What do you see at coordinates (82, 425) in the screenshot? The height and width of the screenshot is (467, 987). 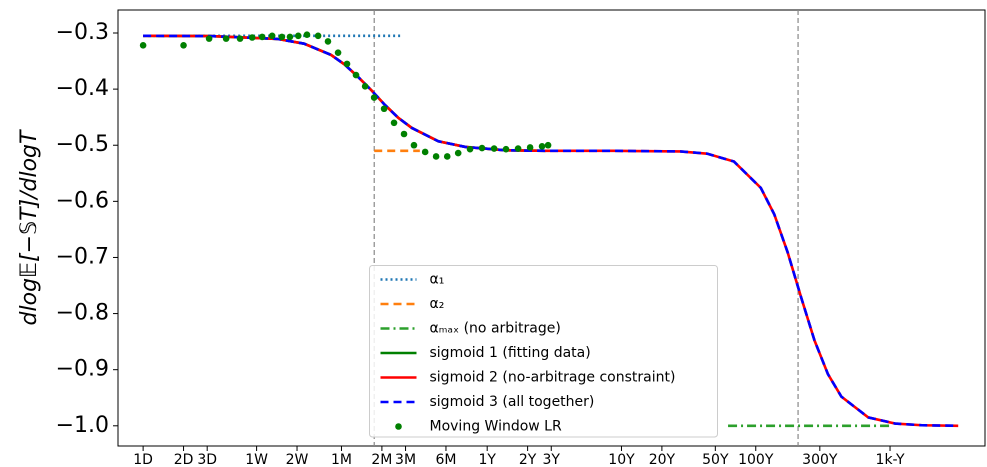 I see `y-tick-label: −1.0` at bounding box center [82, 425].